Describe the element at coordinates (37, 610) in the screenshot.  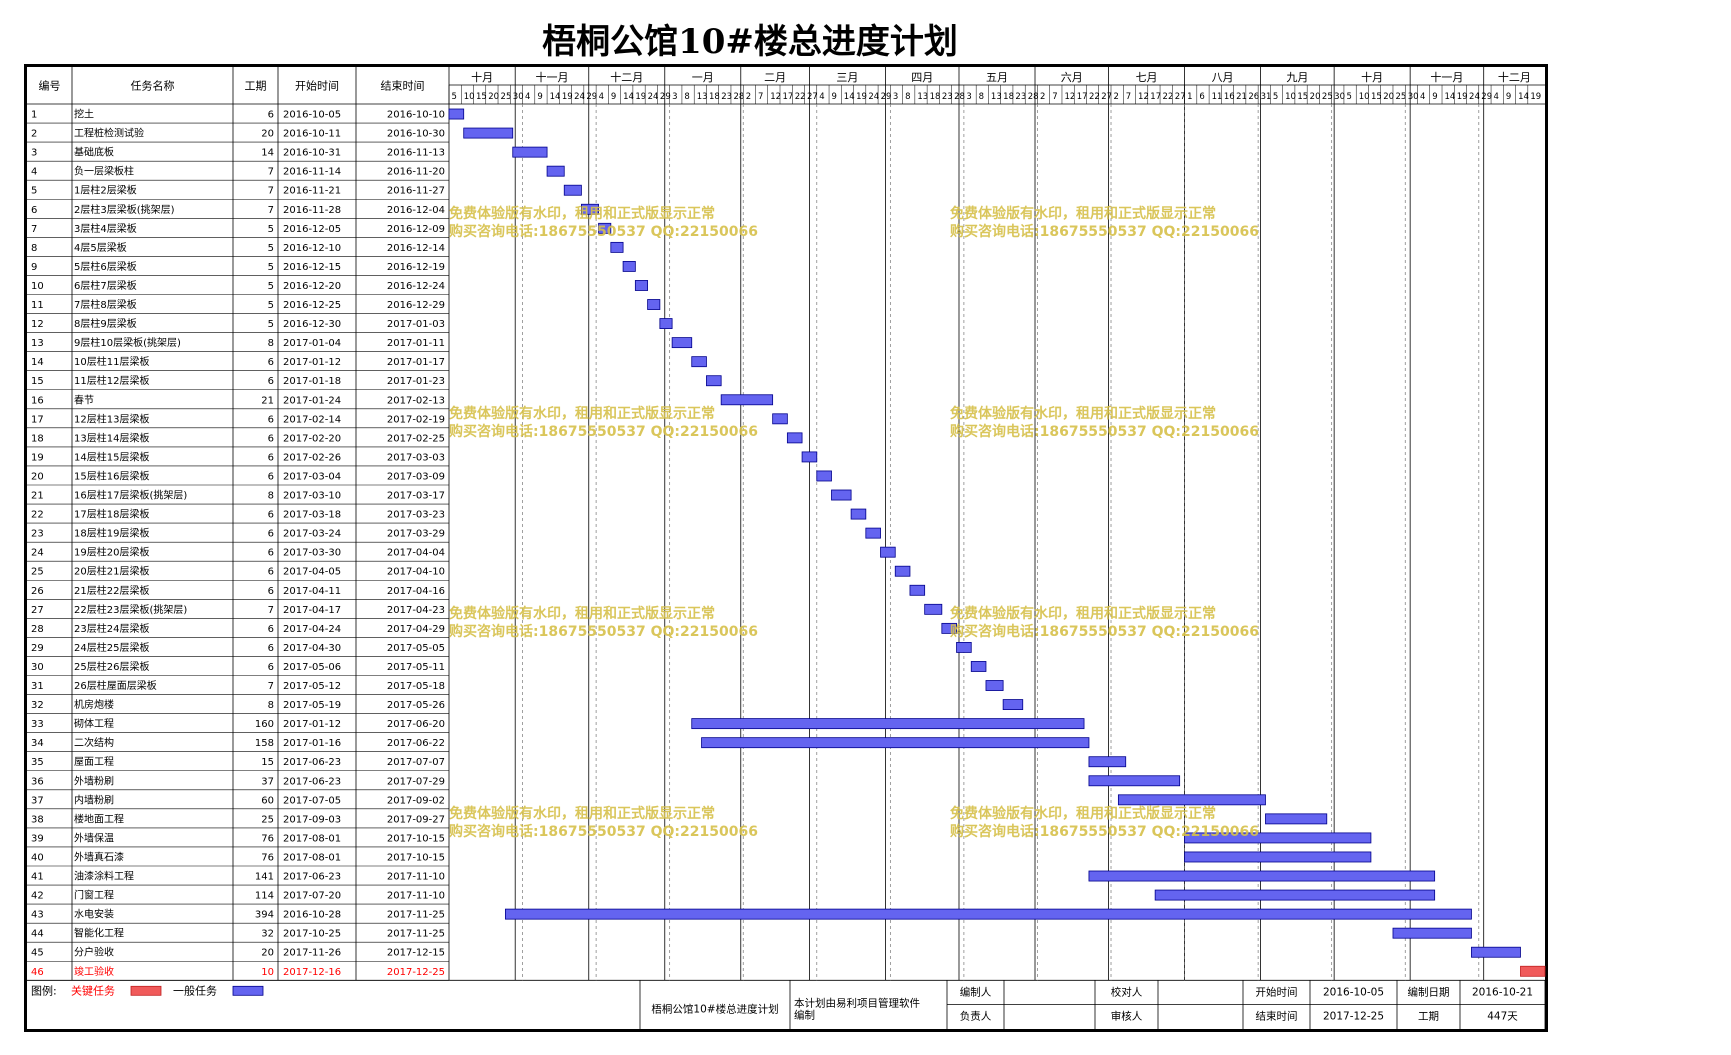
I see `task-id: 27` at that location.